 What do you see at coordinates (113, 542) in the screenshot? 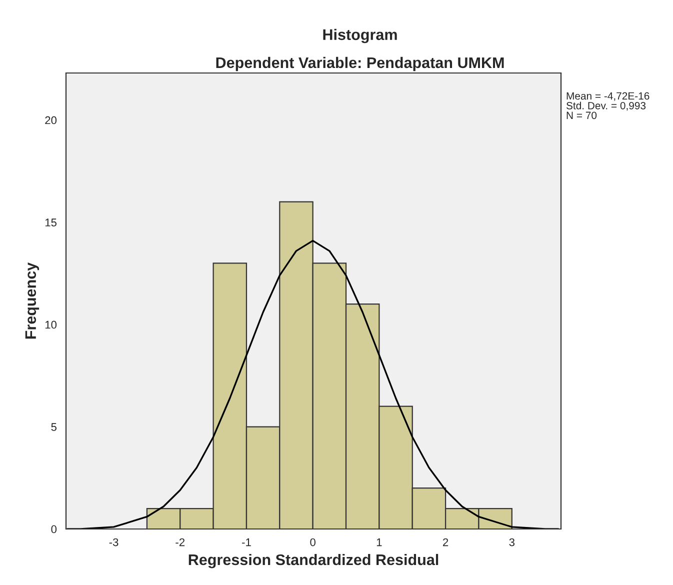
I see `x-tick-label: -3` at bounding box center [113, 542].